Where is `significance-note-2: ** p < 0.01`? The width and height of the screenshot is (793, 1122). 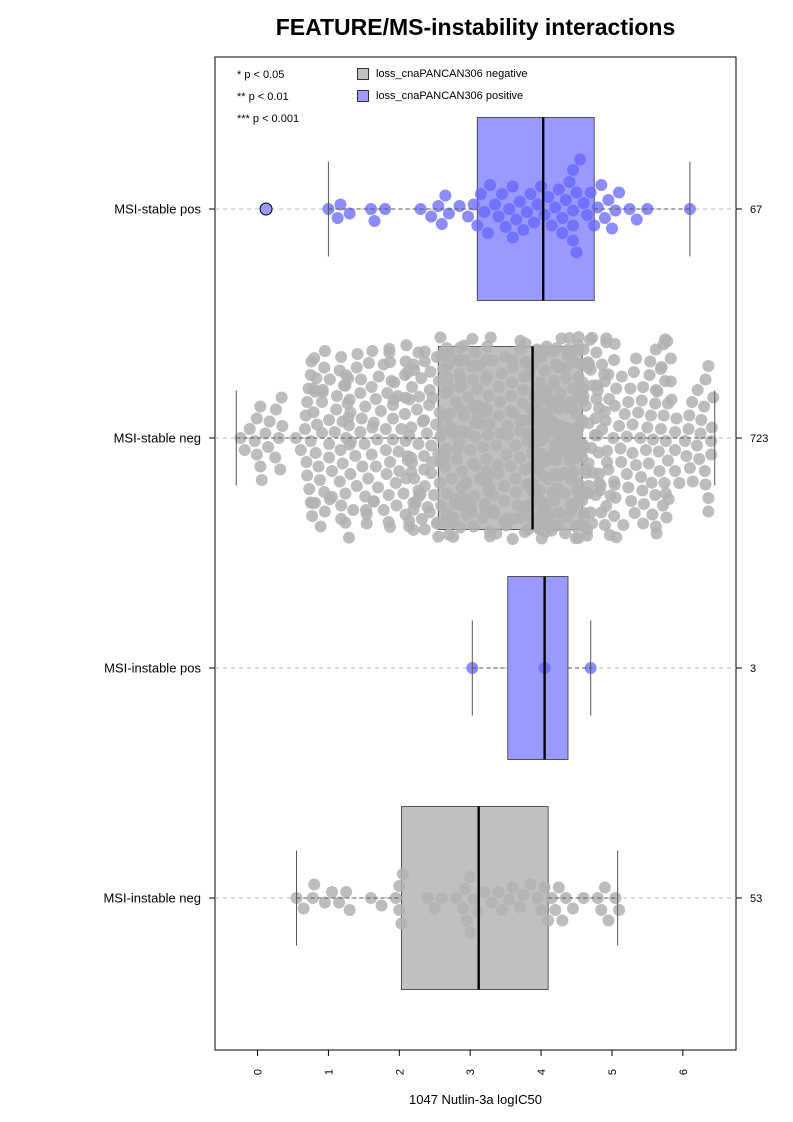 significance-note-2: ** p < 0.01 is located at coordinates (263, 97).